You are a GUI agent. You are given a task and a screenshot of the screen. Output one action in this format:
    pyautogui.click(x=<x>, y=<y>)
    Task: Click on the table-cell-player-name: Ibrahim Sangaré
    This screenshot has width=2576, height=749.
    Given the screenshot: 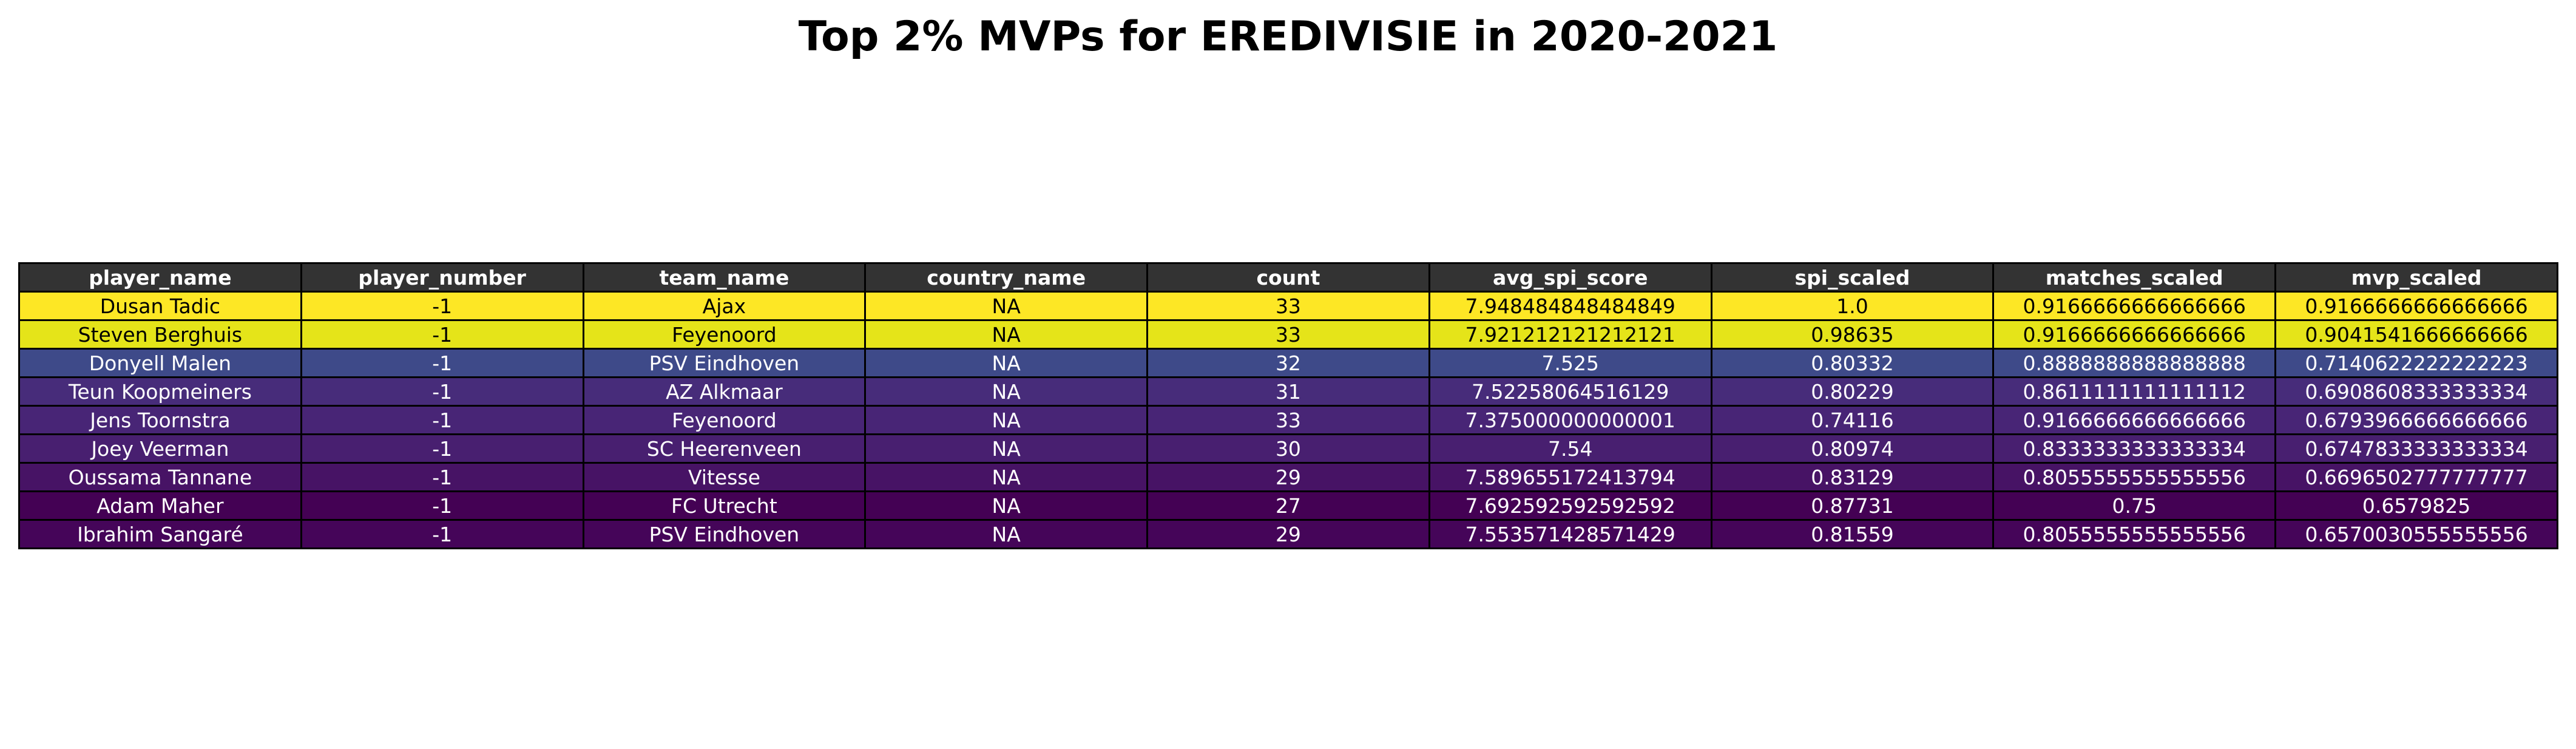 What is the action you would take?
    pyautogui.click(x=160, y=534)
    